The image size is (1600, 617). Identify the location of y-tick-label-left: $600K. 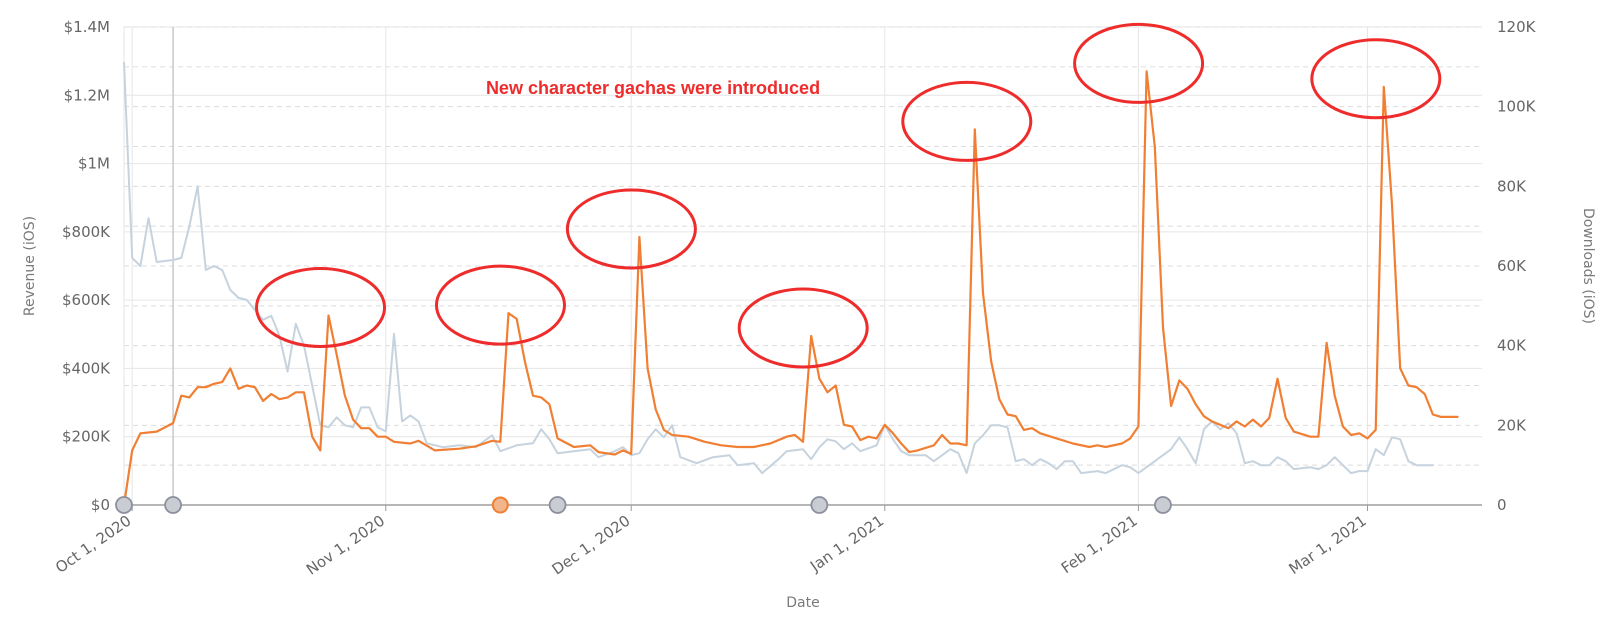
(86, 300).